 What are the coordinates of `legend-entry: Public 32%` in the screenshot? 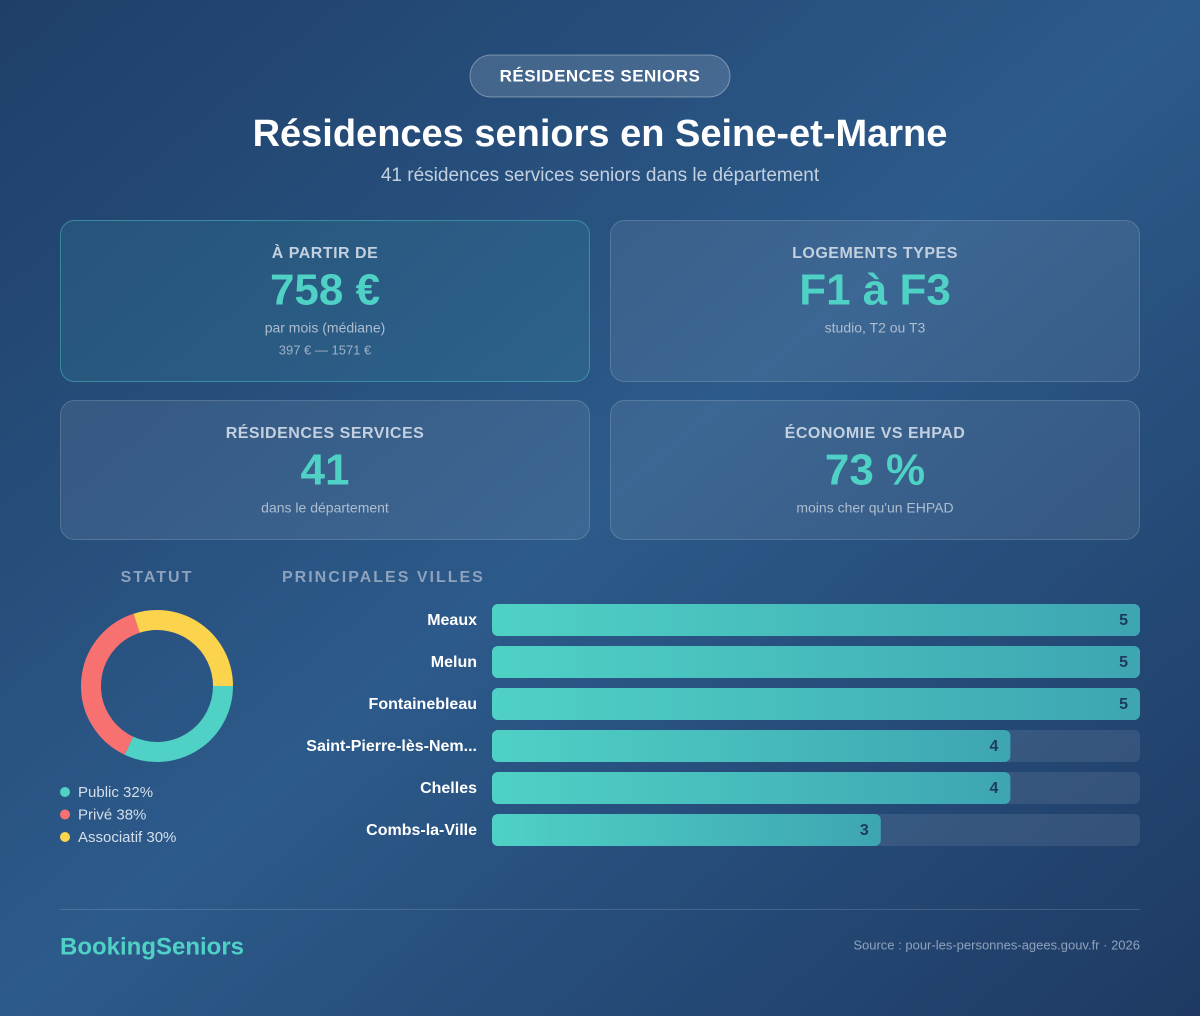 It's located at (115, 792).